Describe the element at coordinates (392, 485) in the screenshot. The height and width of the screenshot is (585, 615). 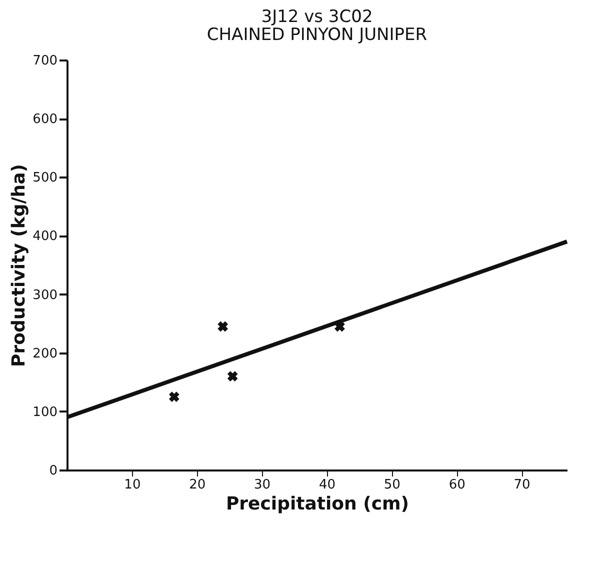
I see `x-tick-label: 50` at that location.